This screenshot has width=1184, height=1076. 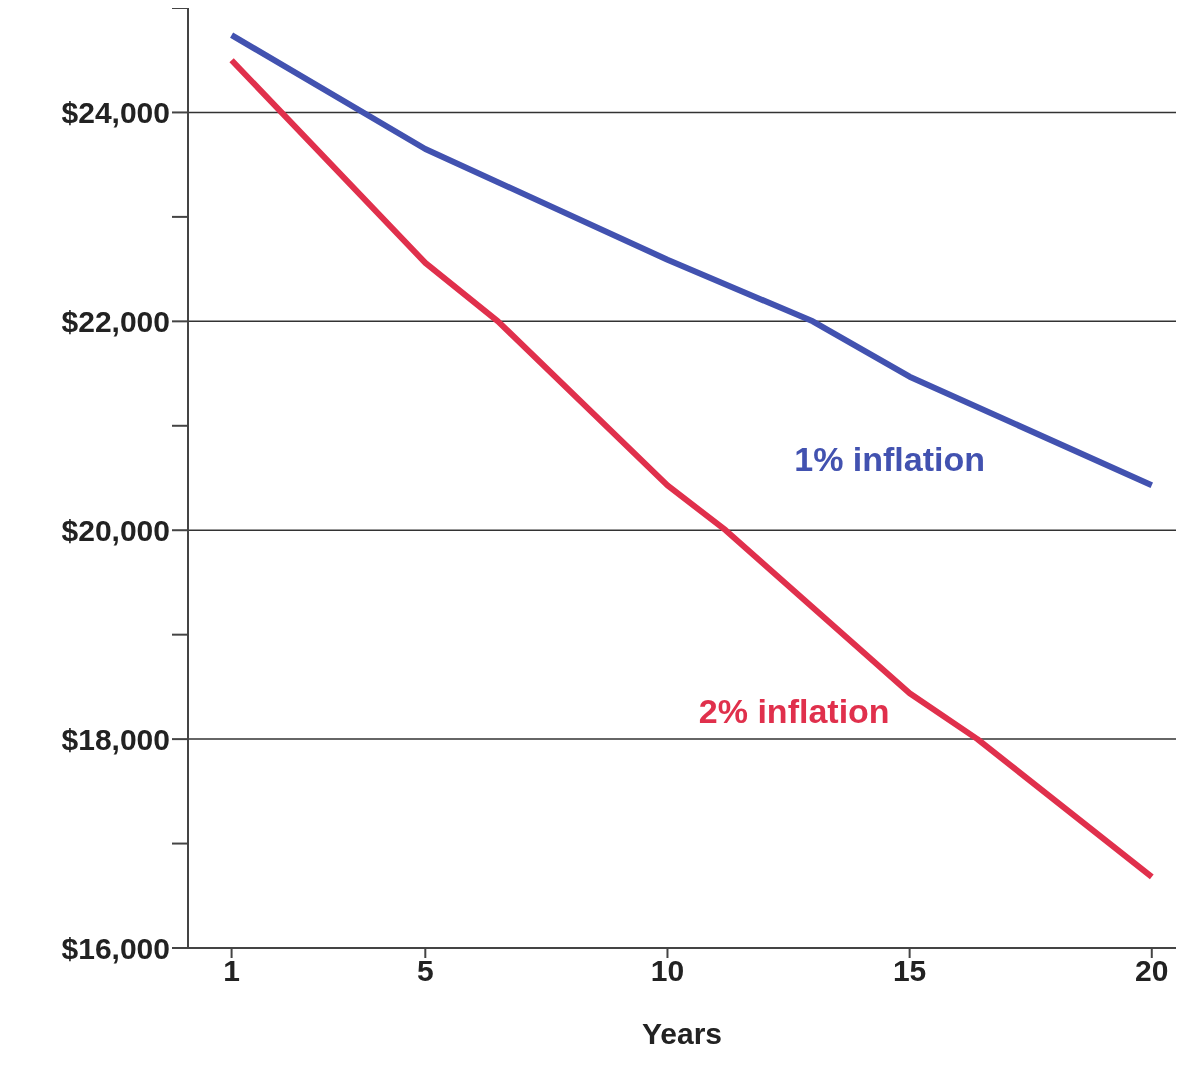 I want to click on y-tick-label: $16,000, so click(x=115, y=948).